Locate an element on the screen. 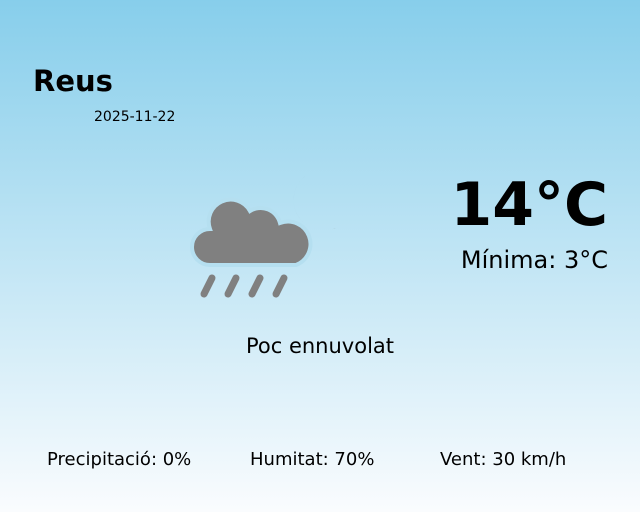 The height and width of the screenshot is (512, 640). weather-description: Poc ennuvolat is located at coordinates (320, 346).